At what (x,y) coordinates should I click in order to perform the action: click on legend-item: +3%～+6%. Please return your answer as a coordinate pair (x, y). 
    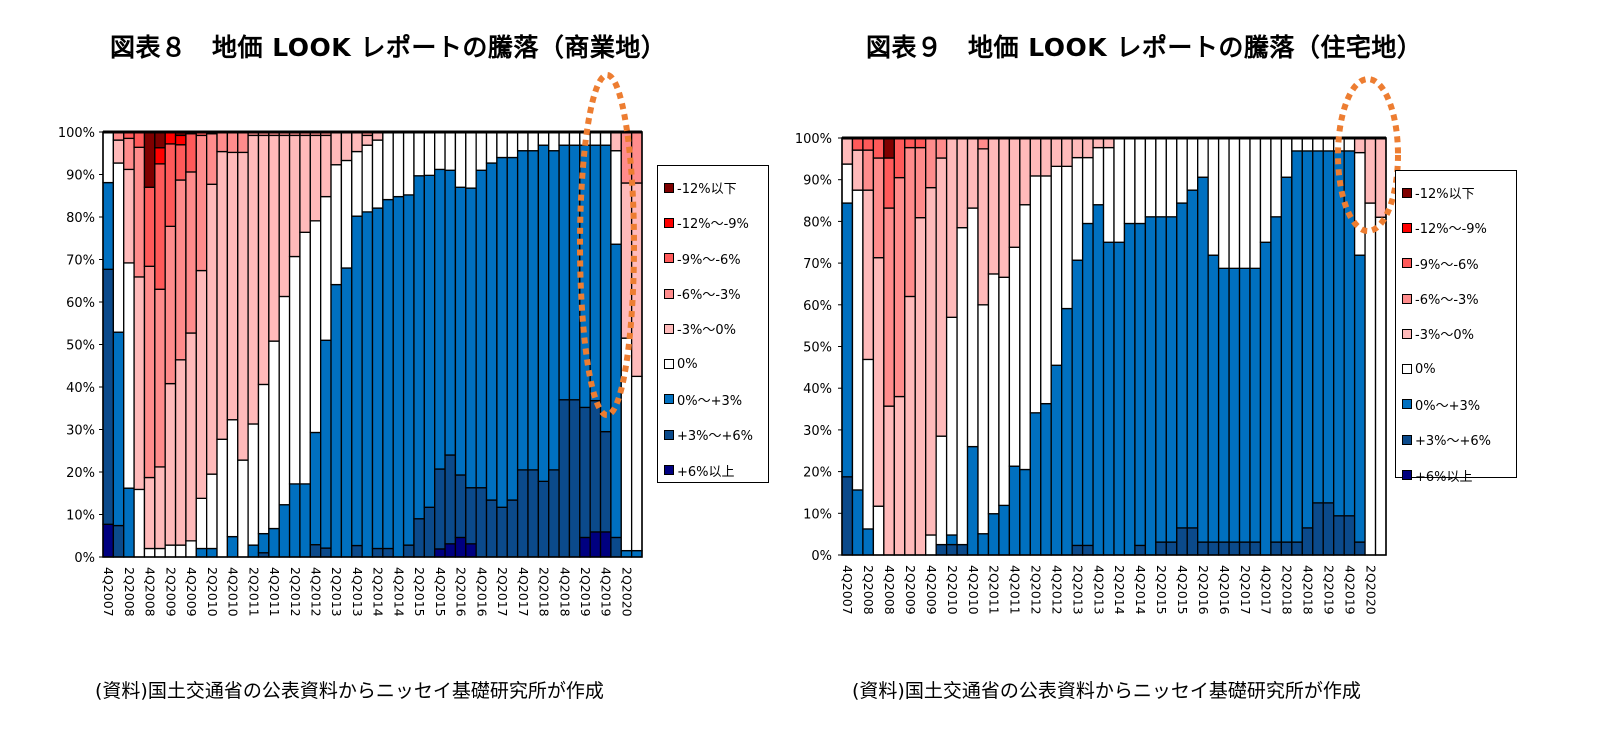
    Looking at the image, I should click on (1456, 439).